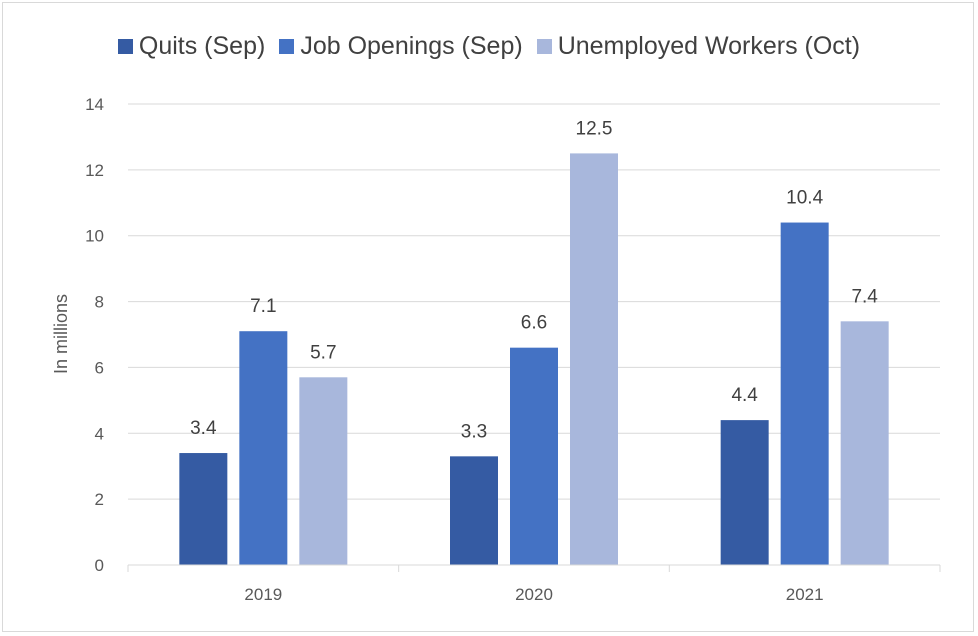  I want to click on y-tick-label: 4, so click(99, 433).